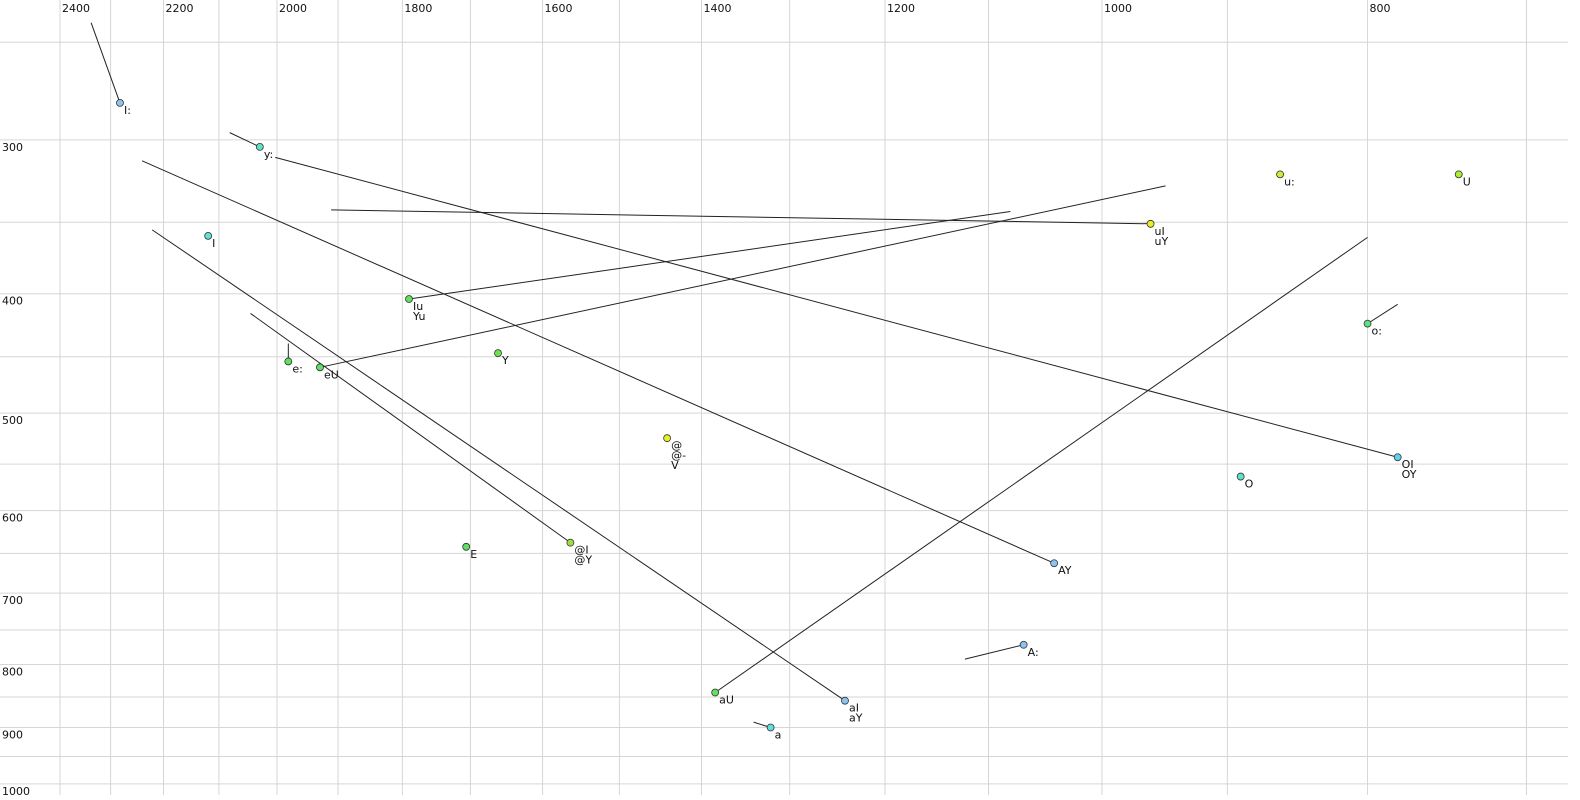  What do you see at coordinates (559, 8) in the screenshot?
I see `x-tick-label: 1600` at bounding box center [559, 8].